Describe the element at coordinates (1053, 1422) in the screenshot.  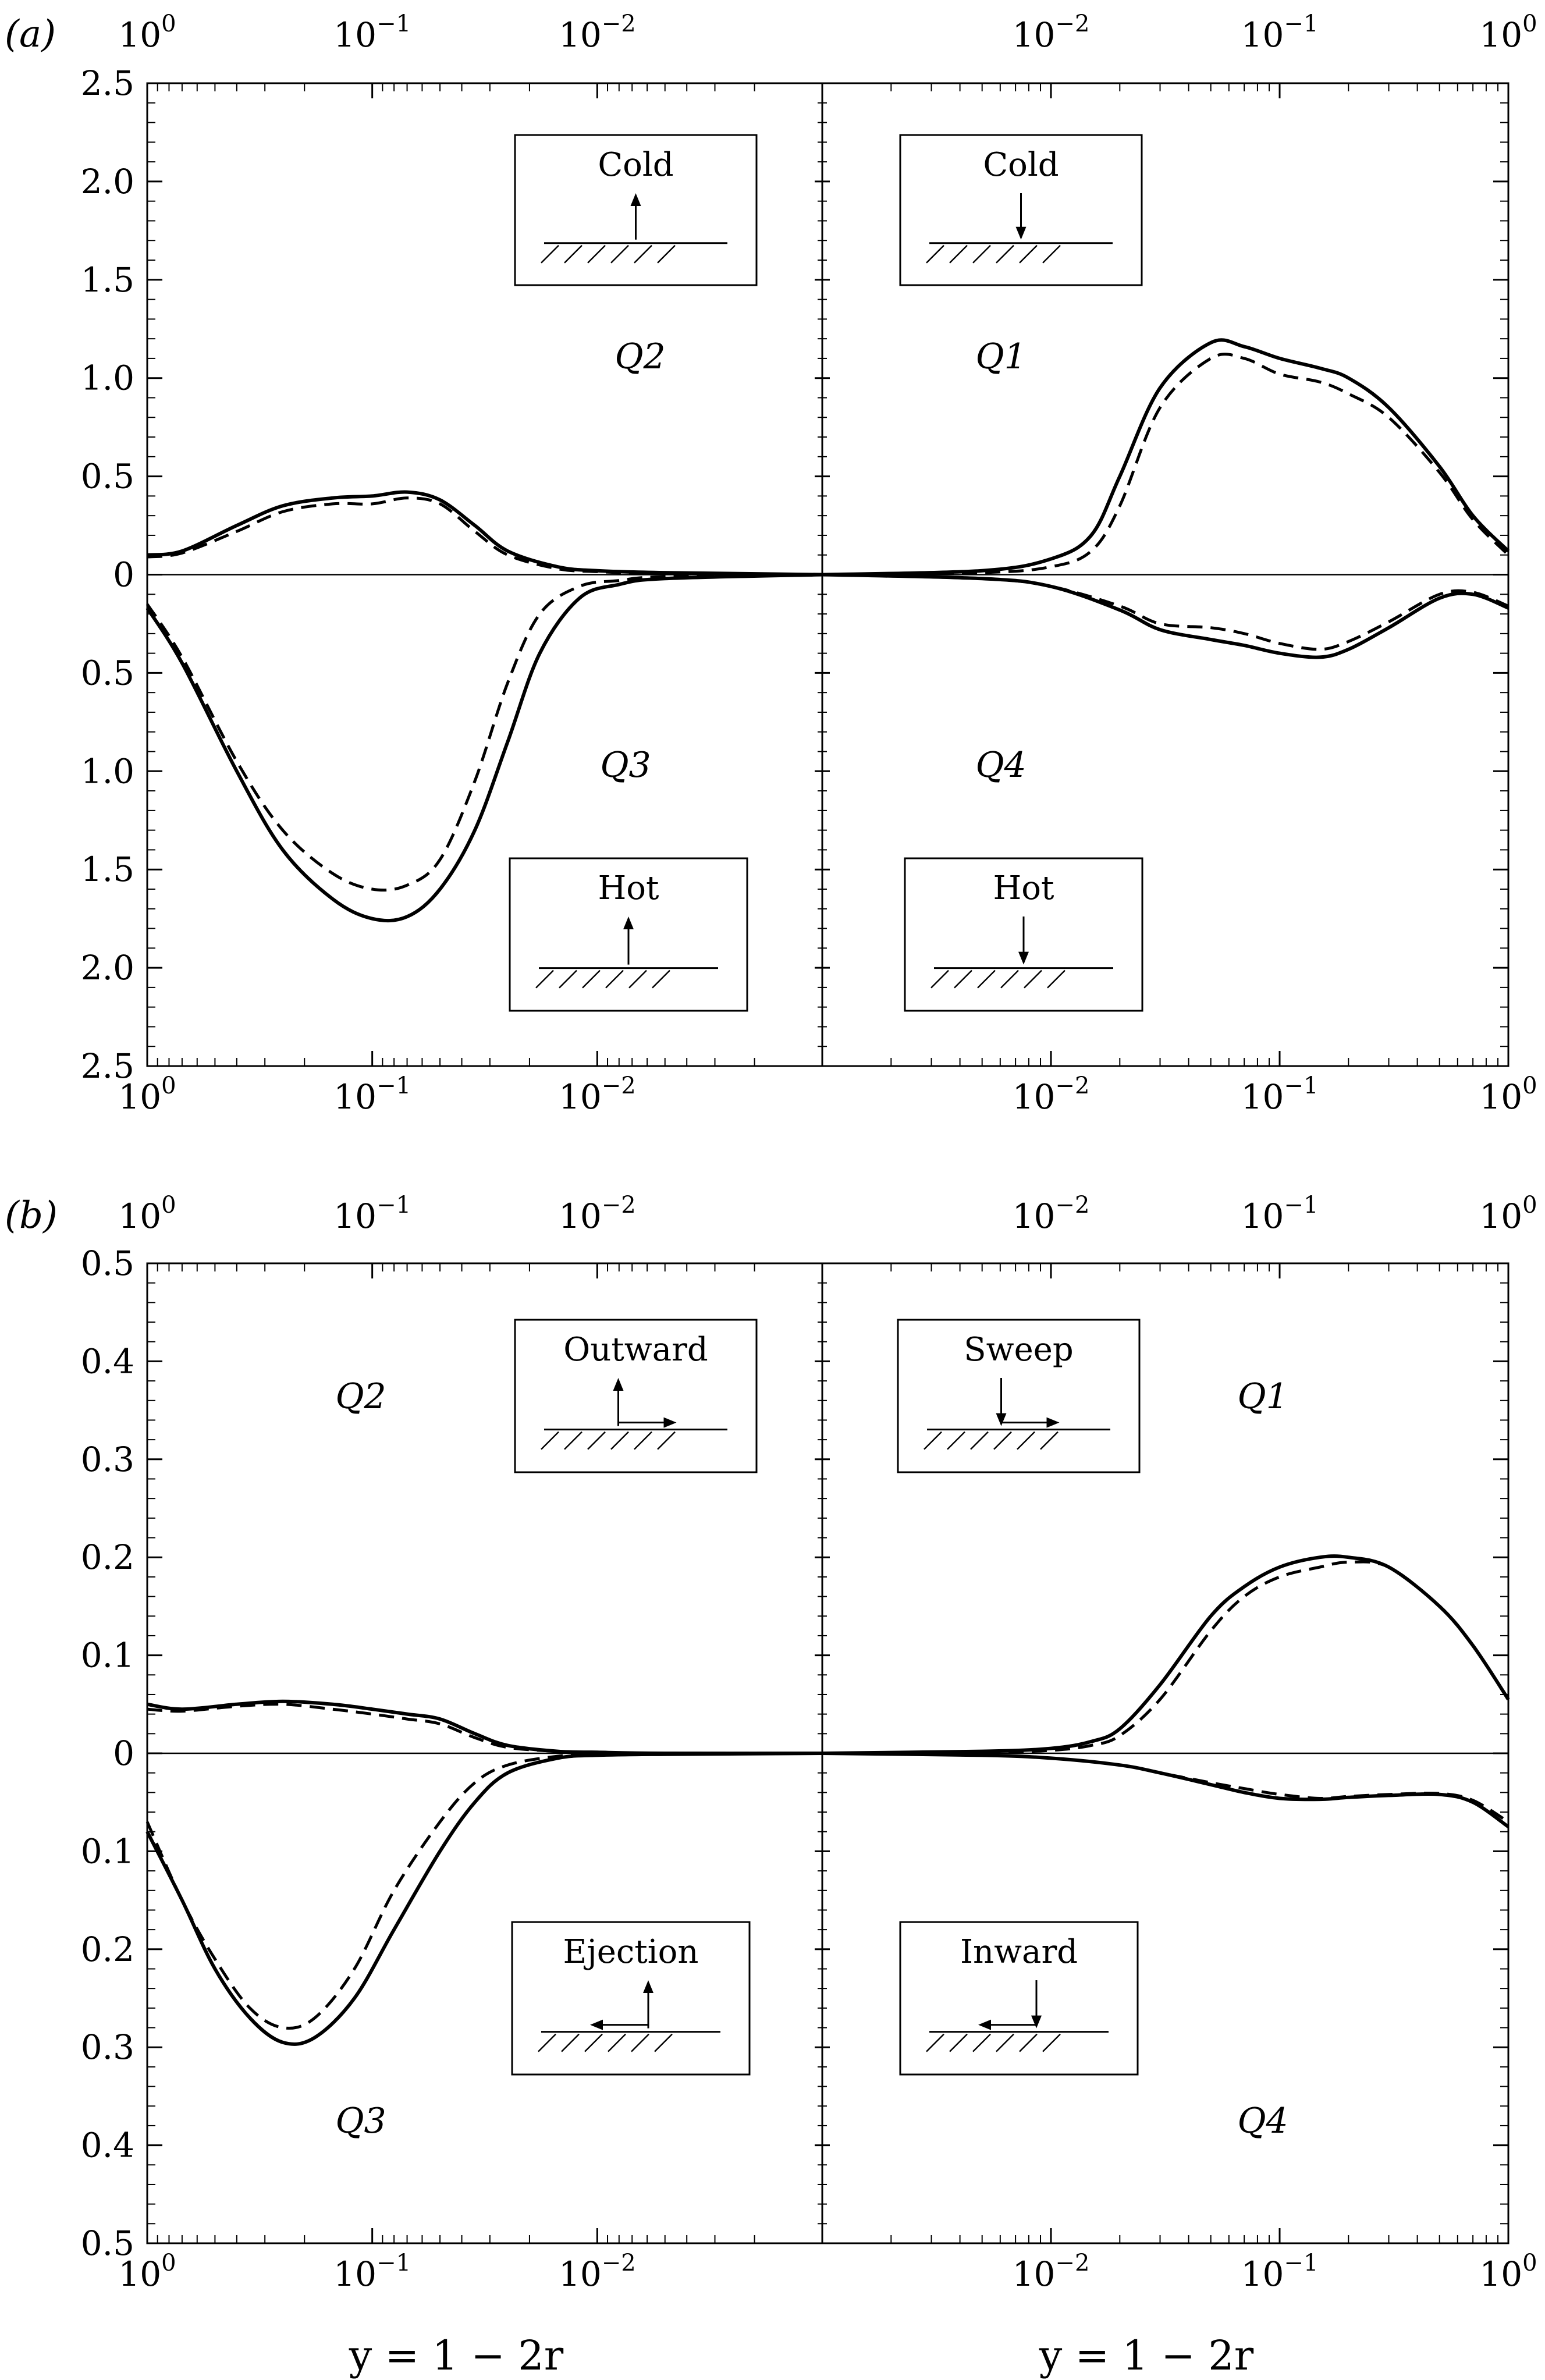
I see `arrow-right-icon` at that location.